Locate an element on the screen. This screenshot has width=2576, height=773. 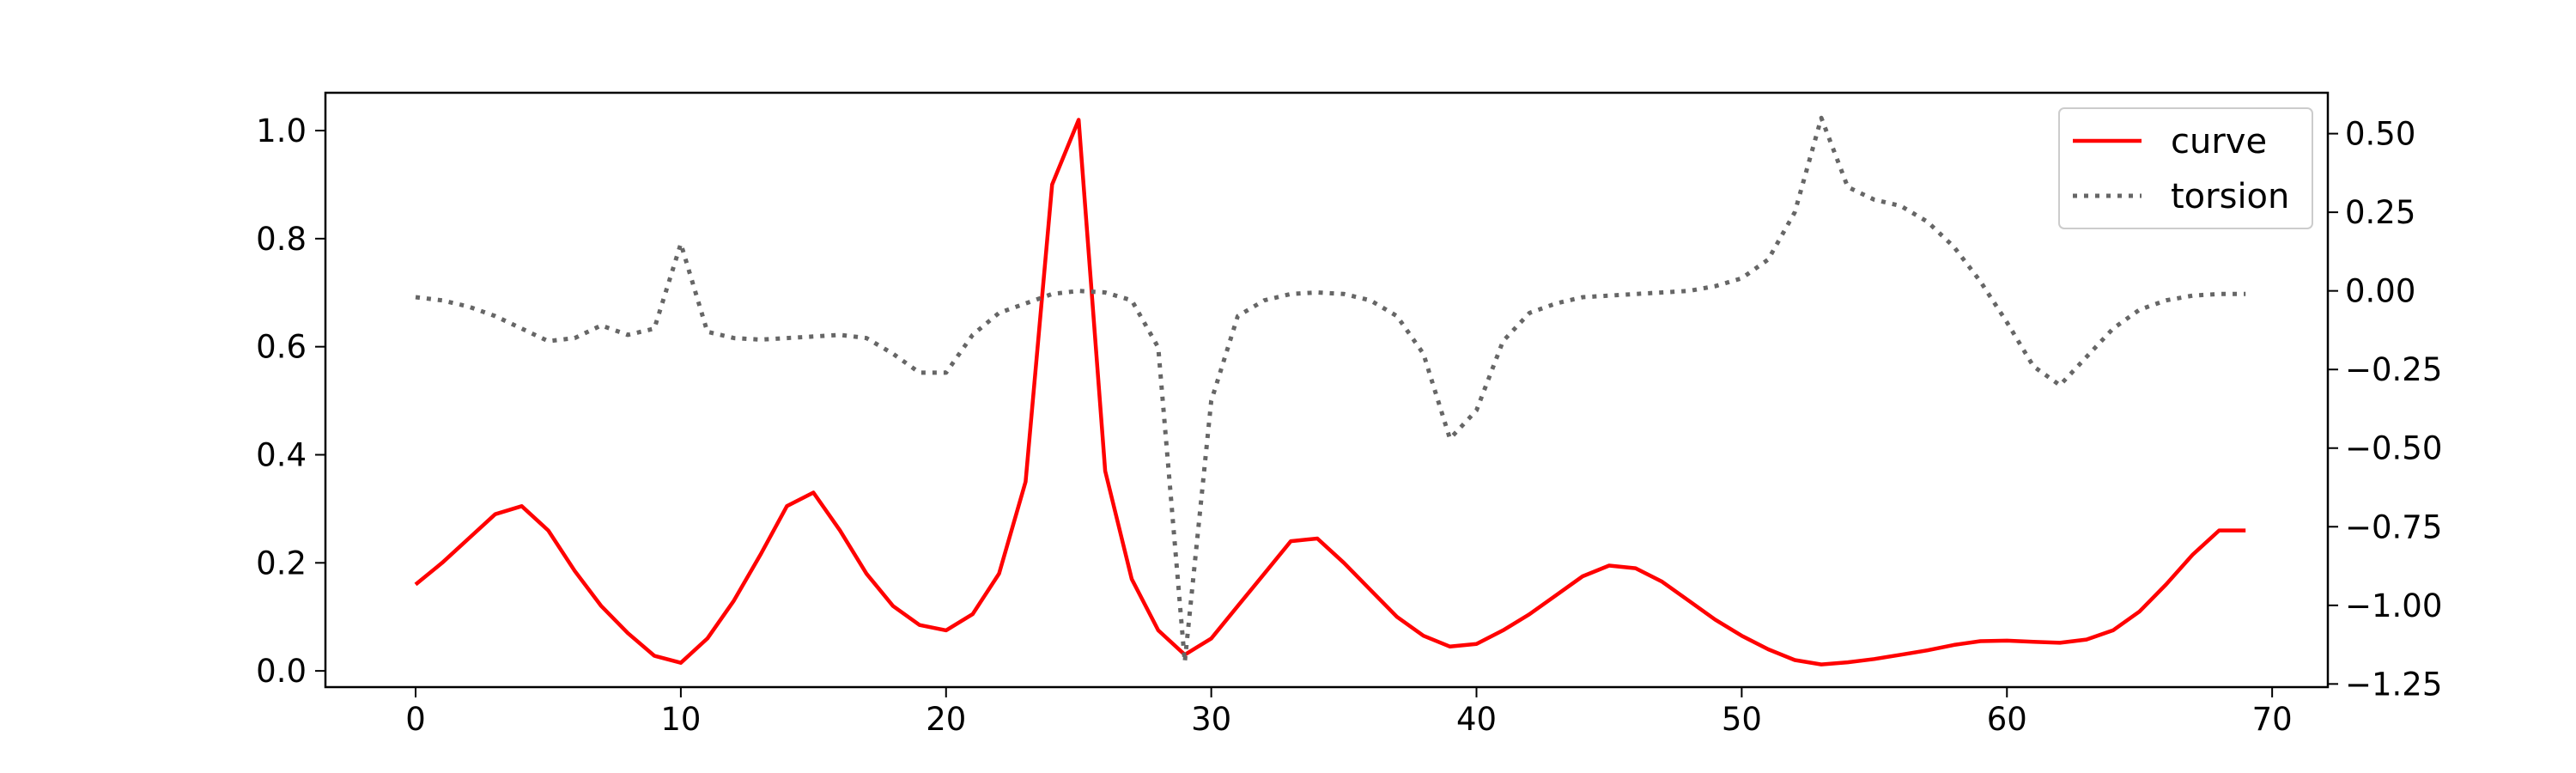
legend-box is located at coordinates (2185, 168).